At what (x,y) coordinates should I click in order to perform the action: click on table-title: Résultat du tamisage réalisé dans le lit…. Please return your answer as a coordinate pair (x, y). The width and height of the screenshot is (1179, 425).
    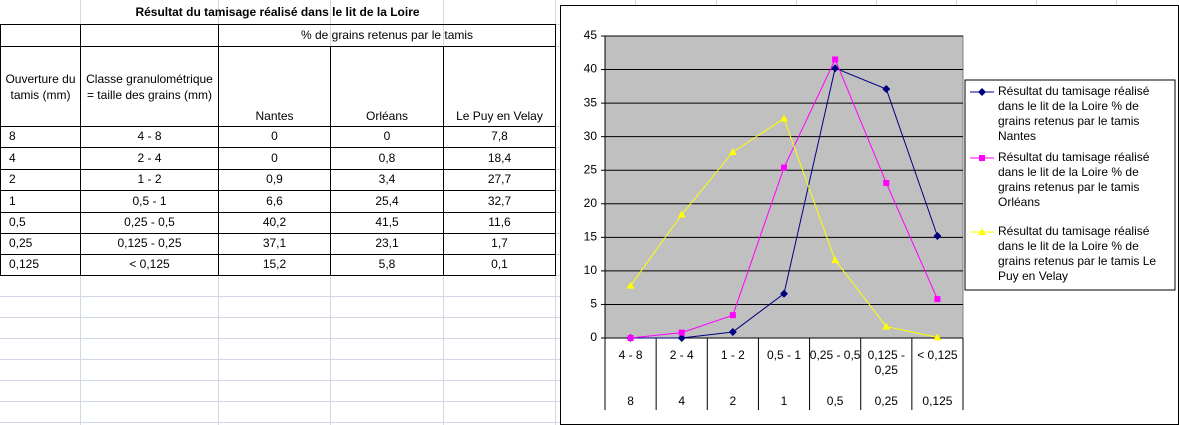
    Looking at the image, I should click on (277, 12).